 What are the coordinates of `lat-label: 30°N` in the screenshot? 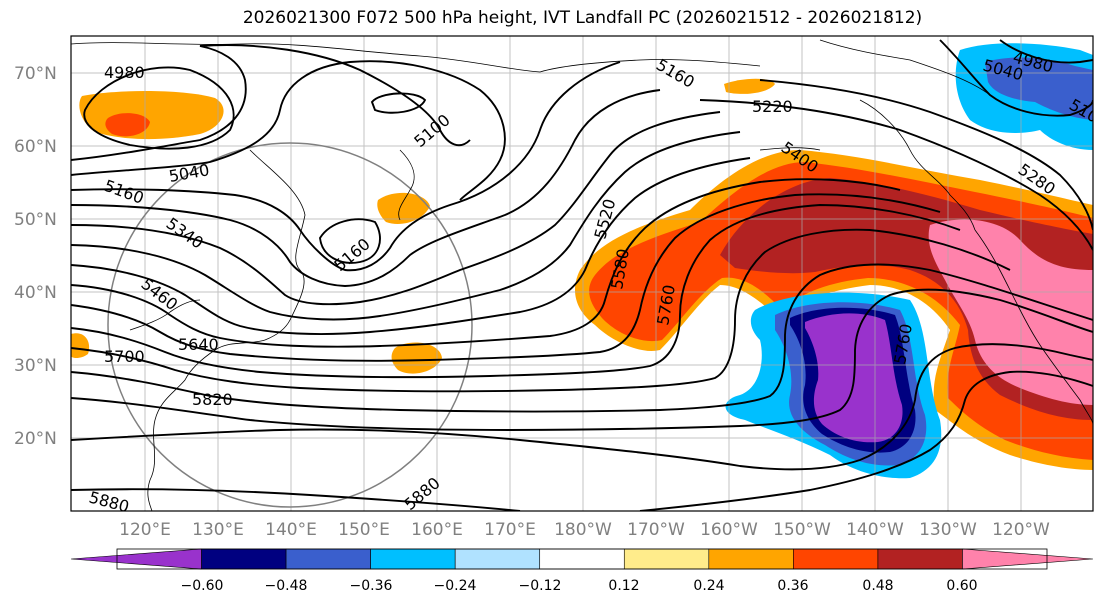 It's located at (35, 366).